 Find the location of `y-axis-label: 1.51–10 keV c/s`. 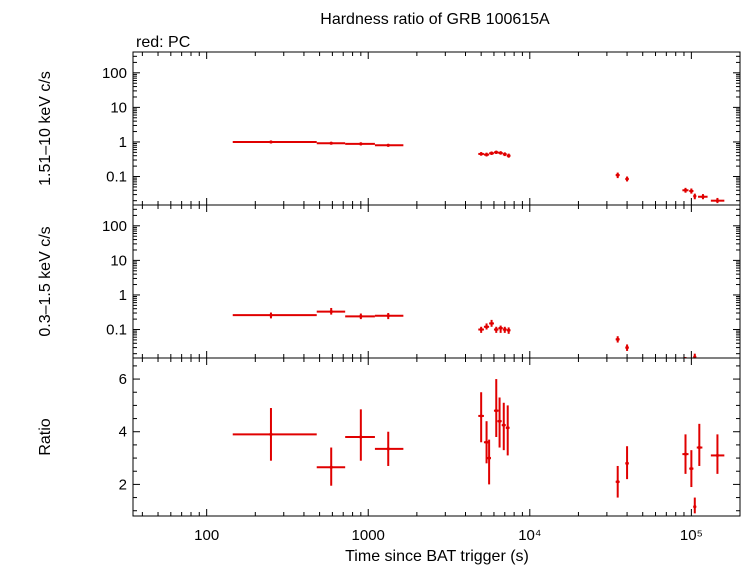

y-axis-label: 1.51–10 keV c/s is located at coordinates (45, 128).